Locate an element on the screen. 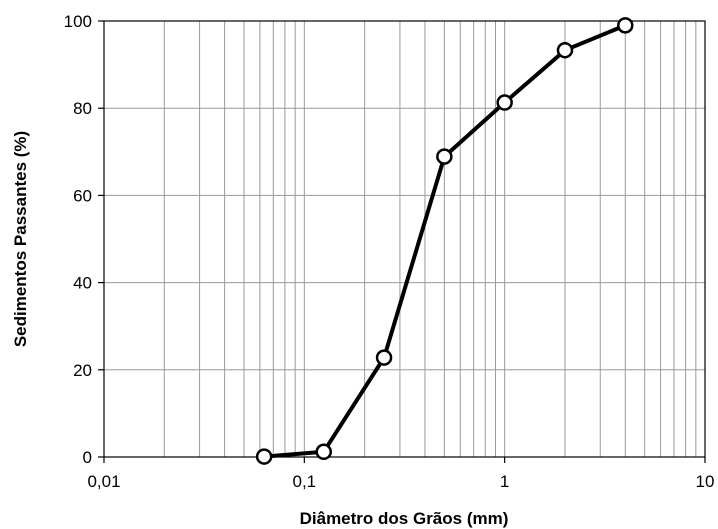 Image resolution: width=718 pixels, height=529 pixels. y-tick-label: 0 is located at coordinates (87, 457).